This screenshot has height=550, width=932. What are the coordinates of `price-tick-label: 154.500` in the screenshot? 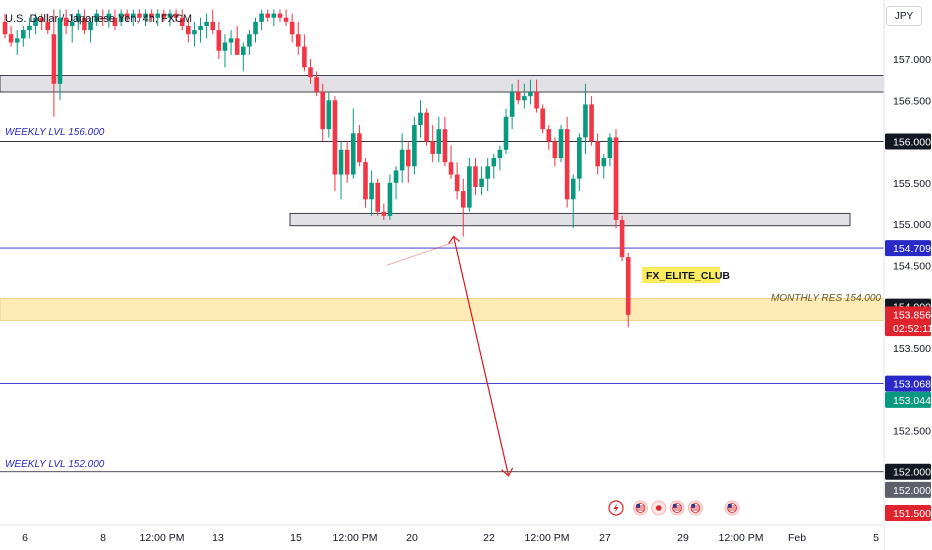 It's located at (912, 266).